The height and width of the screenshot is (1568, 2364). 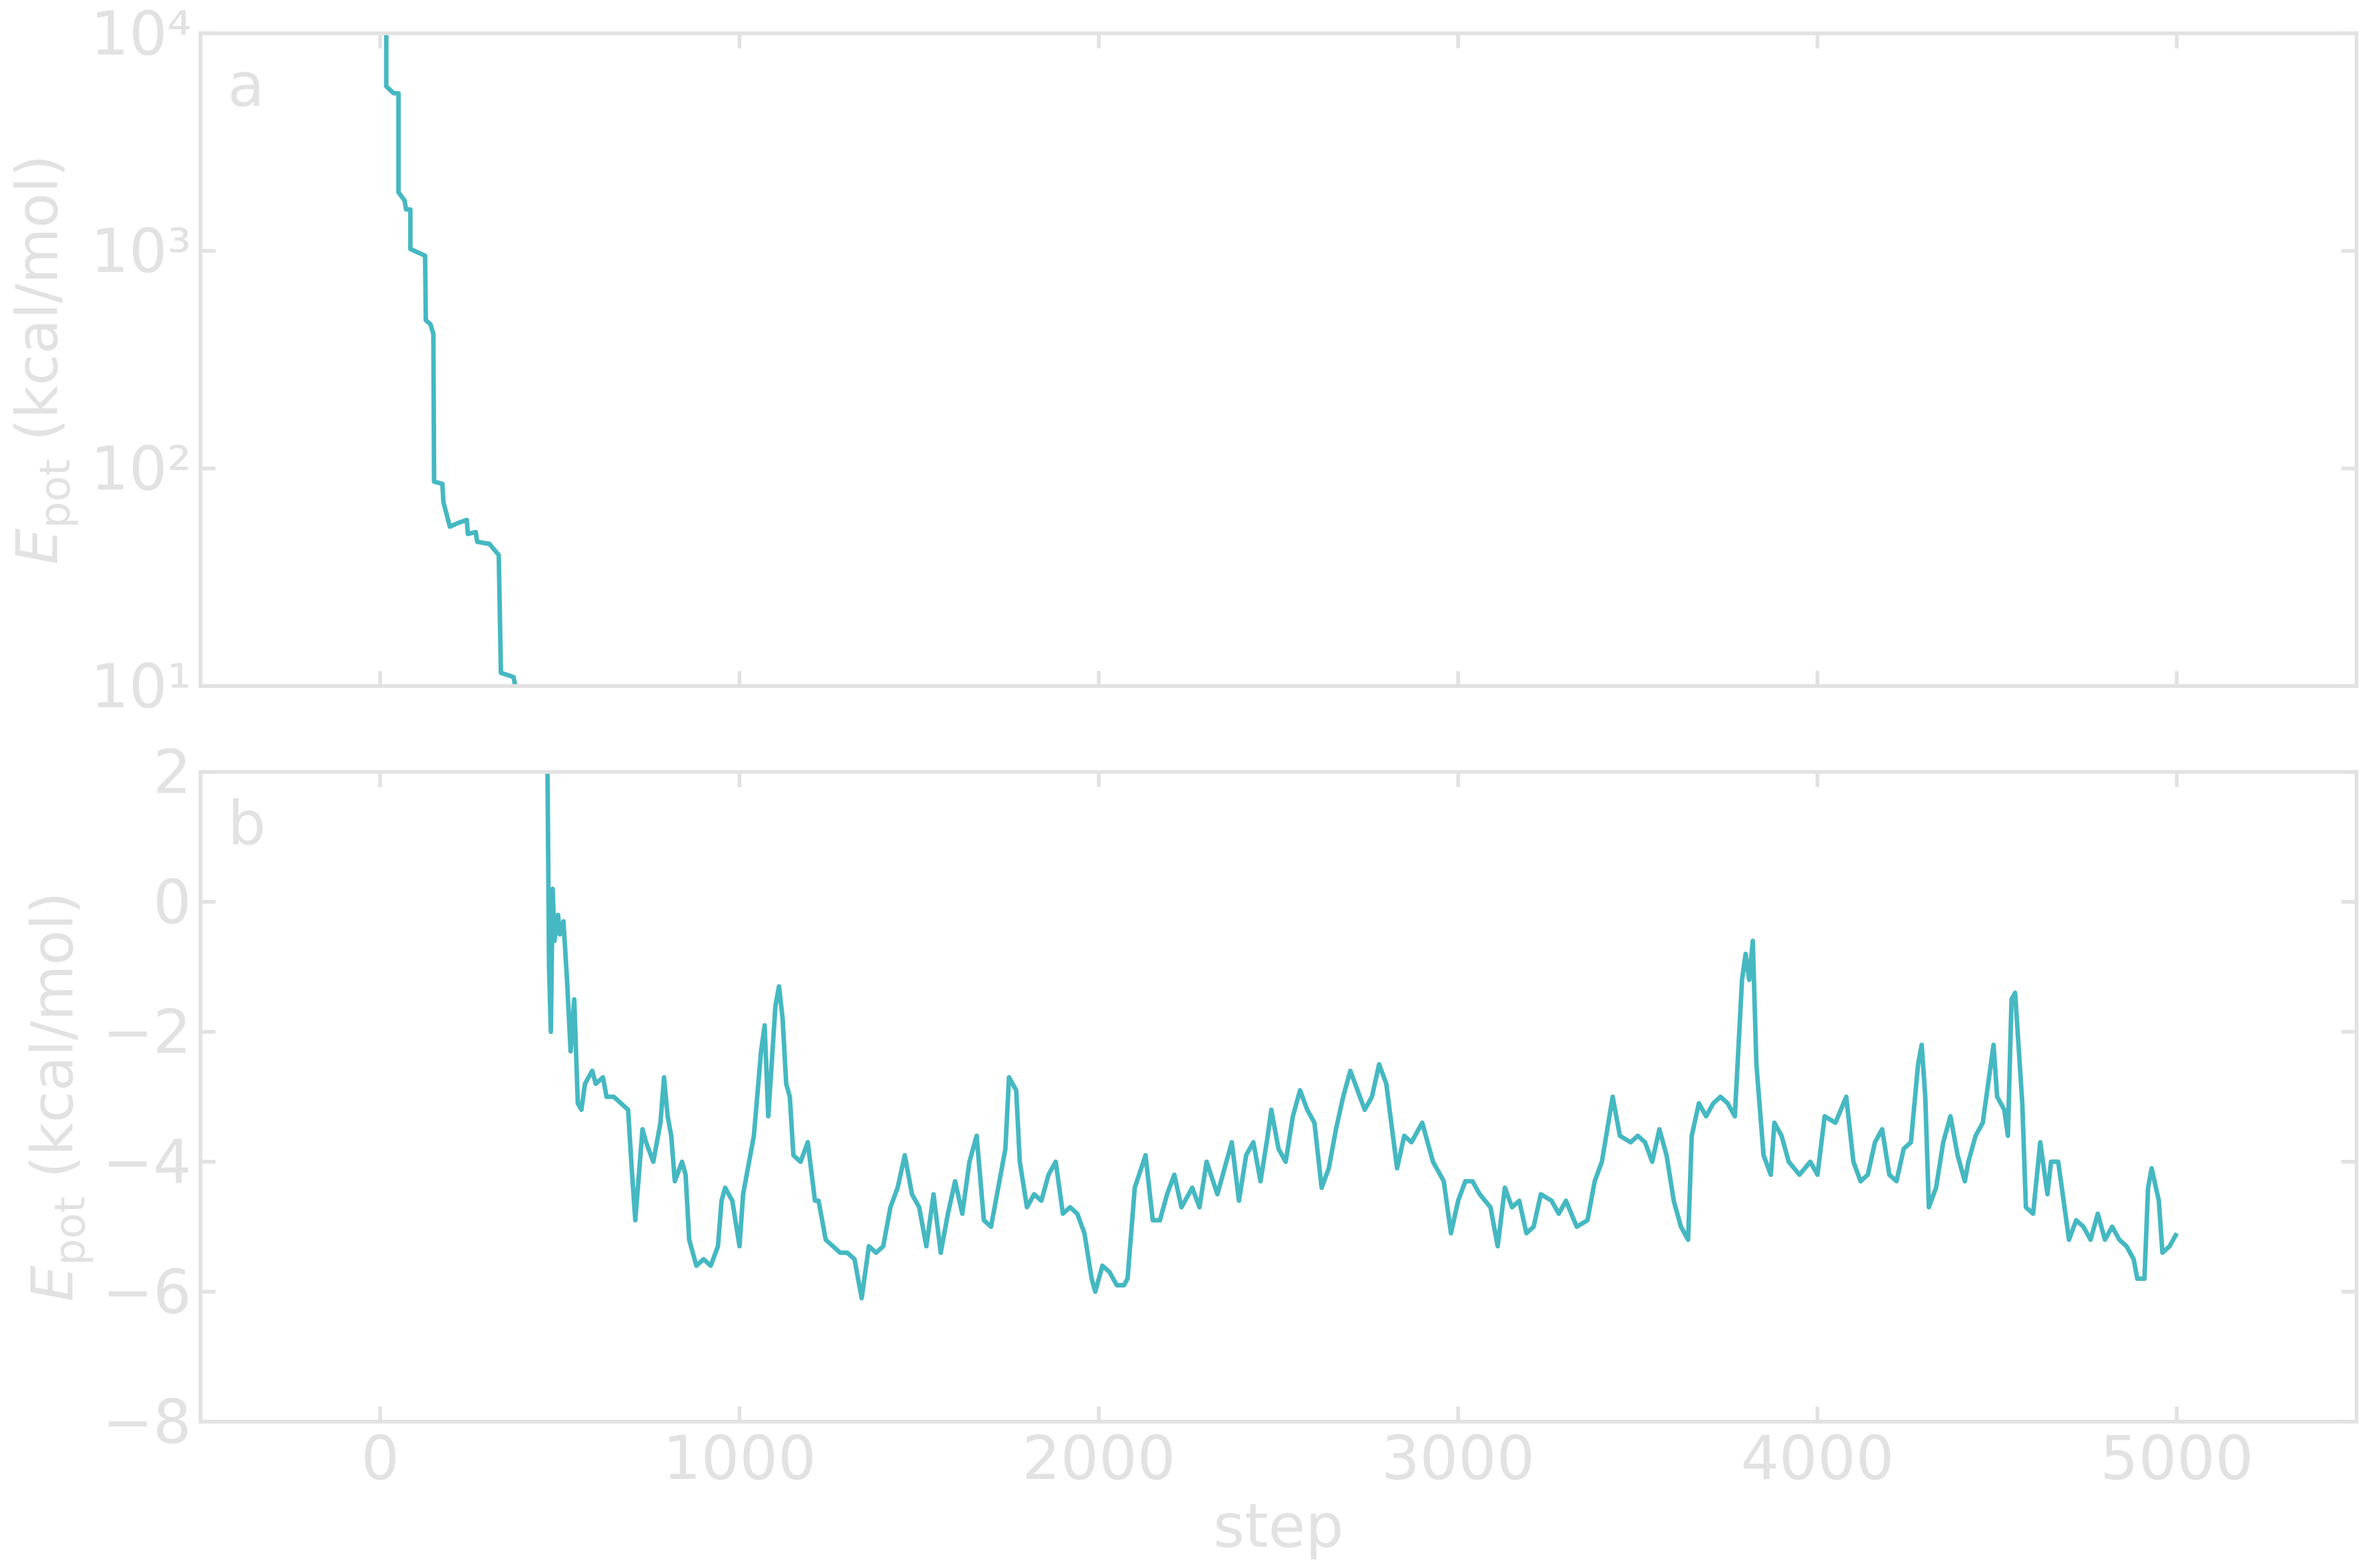 What do you see at coordinates (1458, 1459) in the screenshot?
I see `x-tick-label: 3000` at bounding box center [1458, 1459].